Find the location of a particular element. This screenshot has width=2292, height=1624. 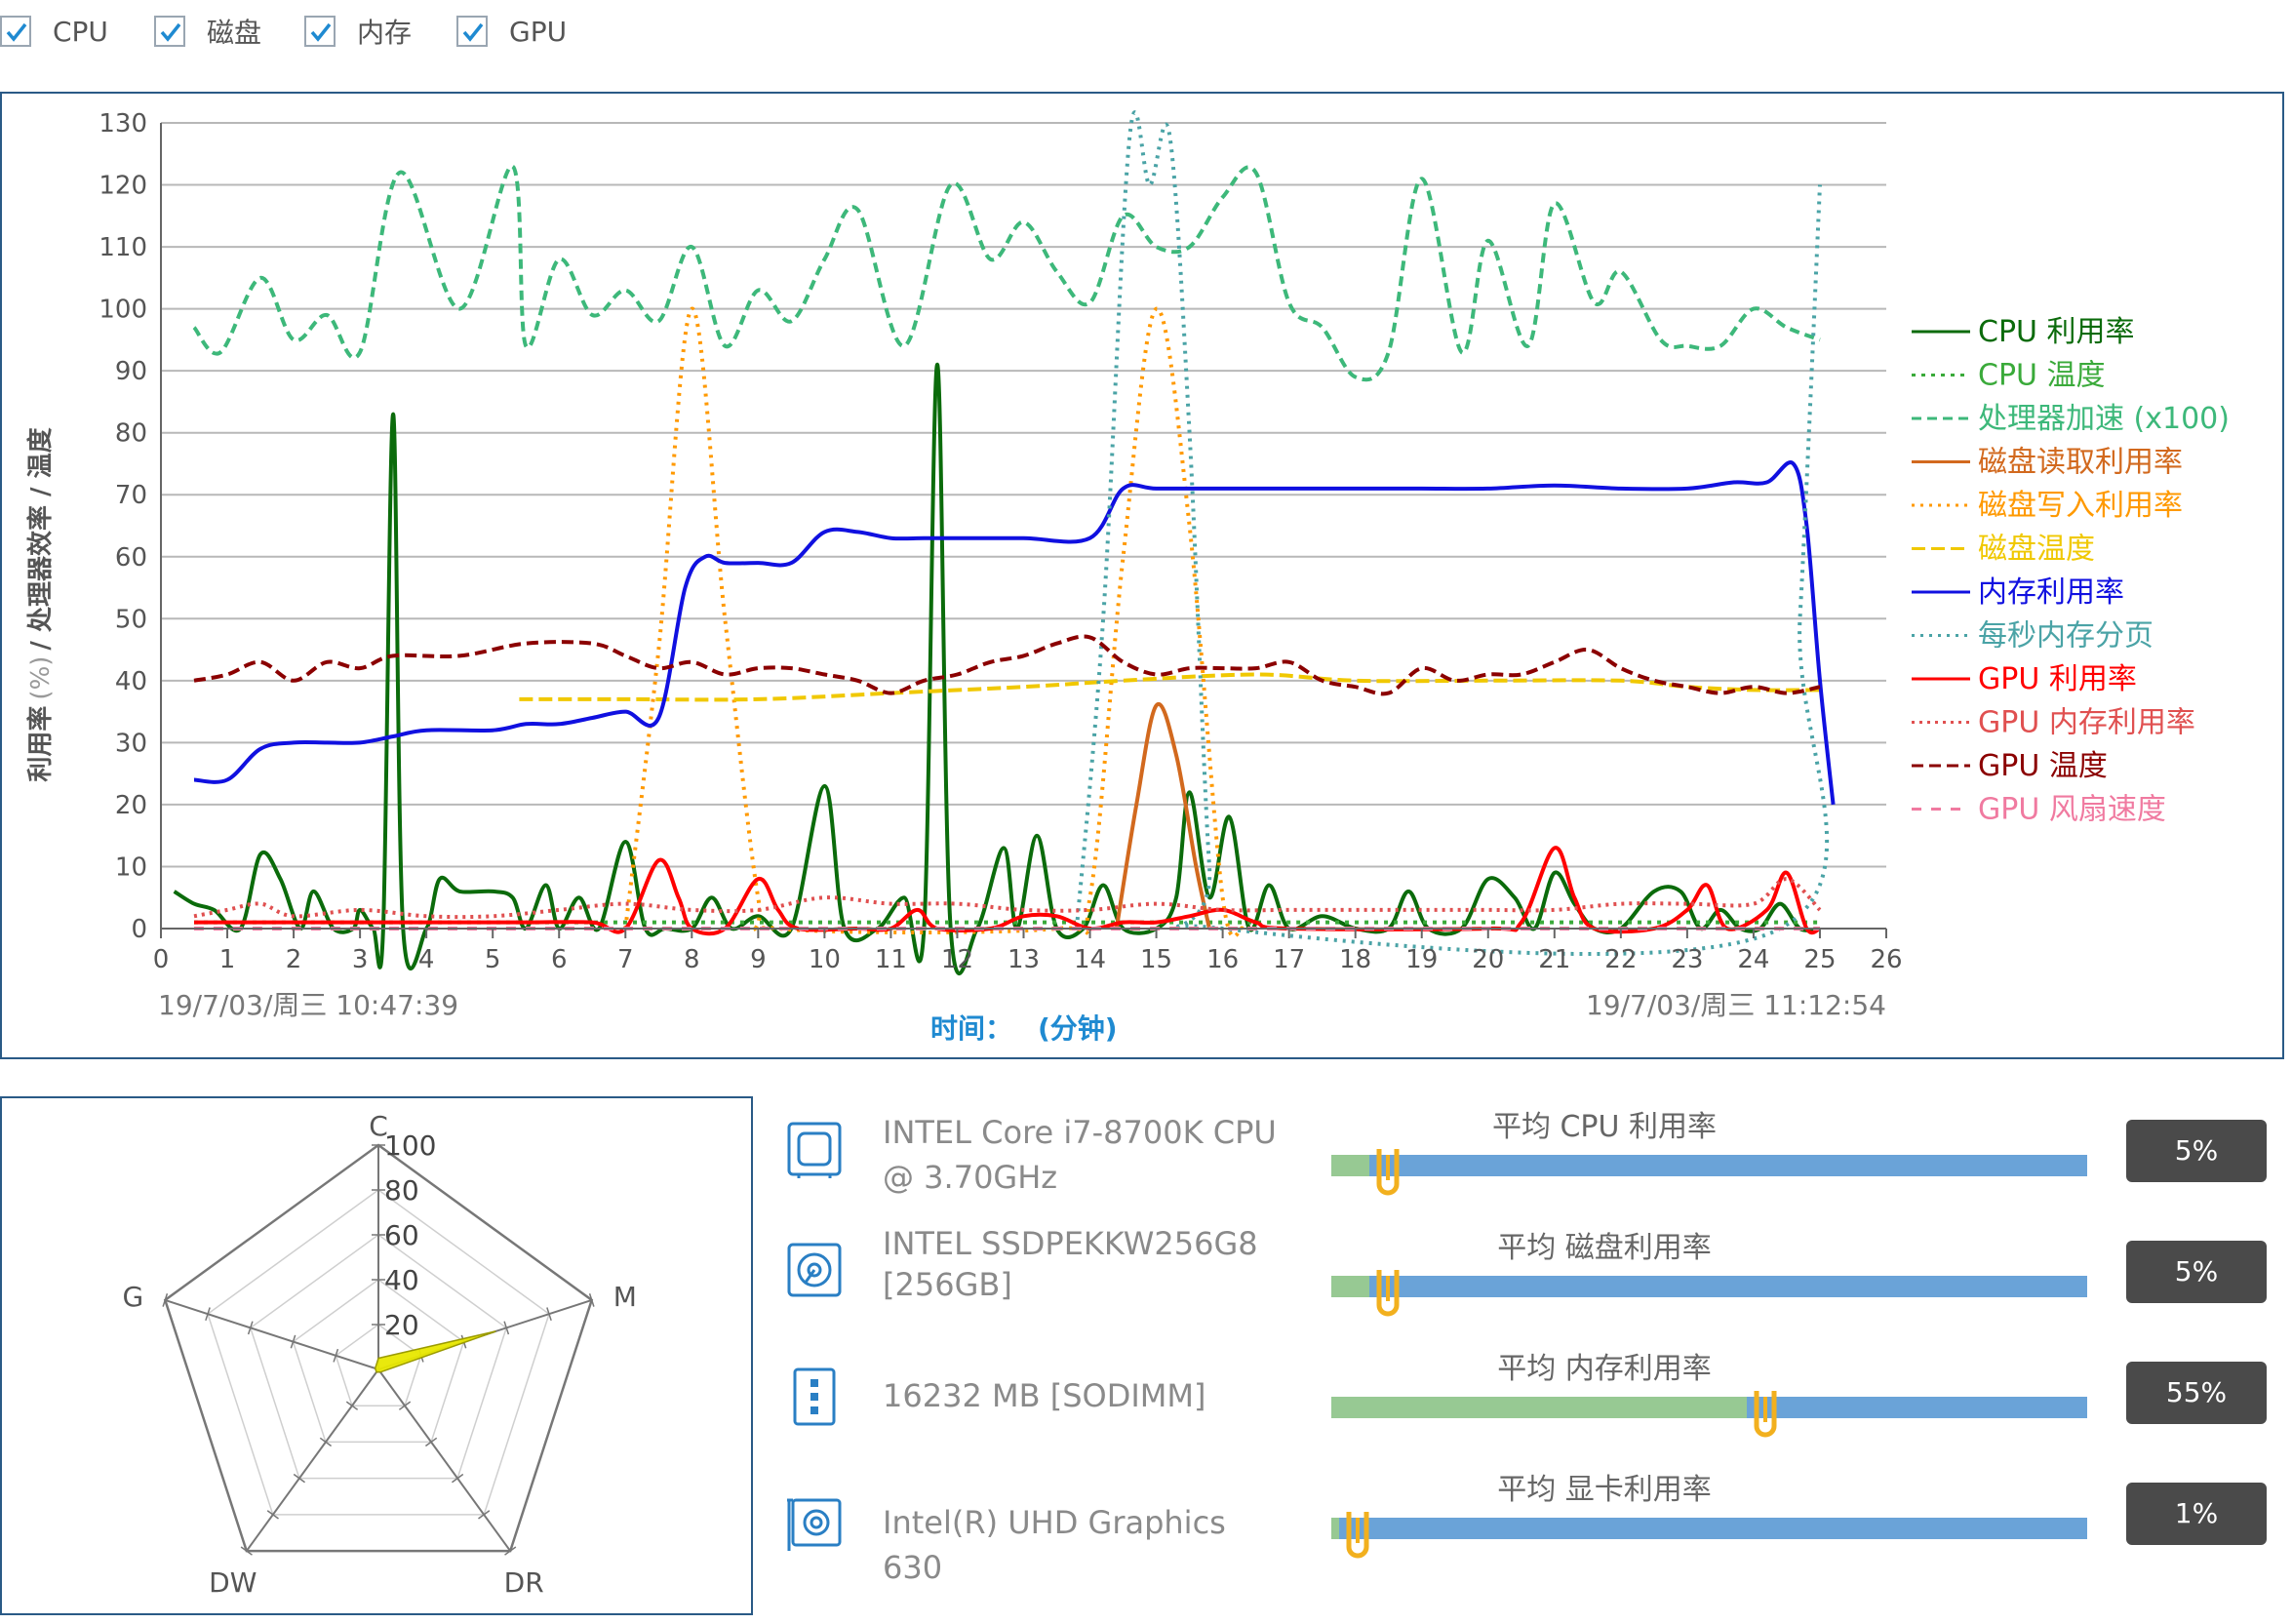

hw-title-memory: 平均 内存利用率 is located at coordinates (1605, 1369).